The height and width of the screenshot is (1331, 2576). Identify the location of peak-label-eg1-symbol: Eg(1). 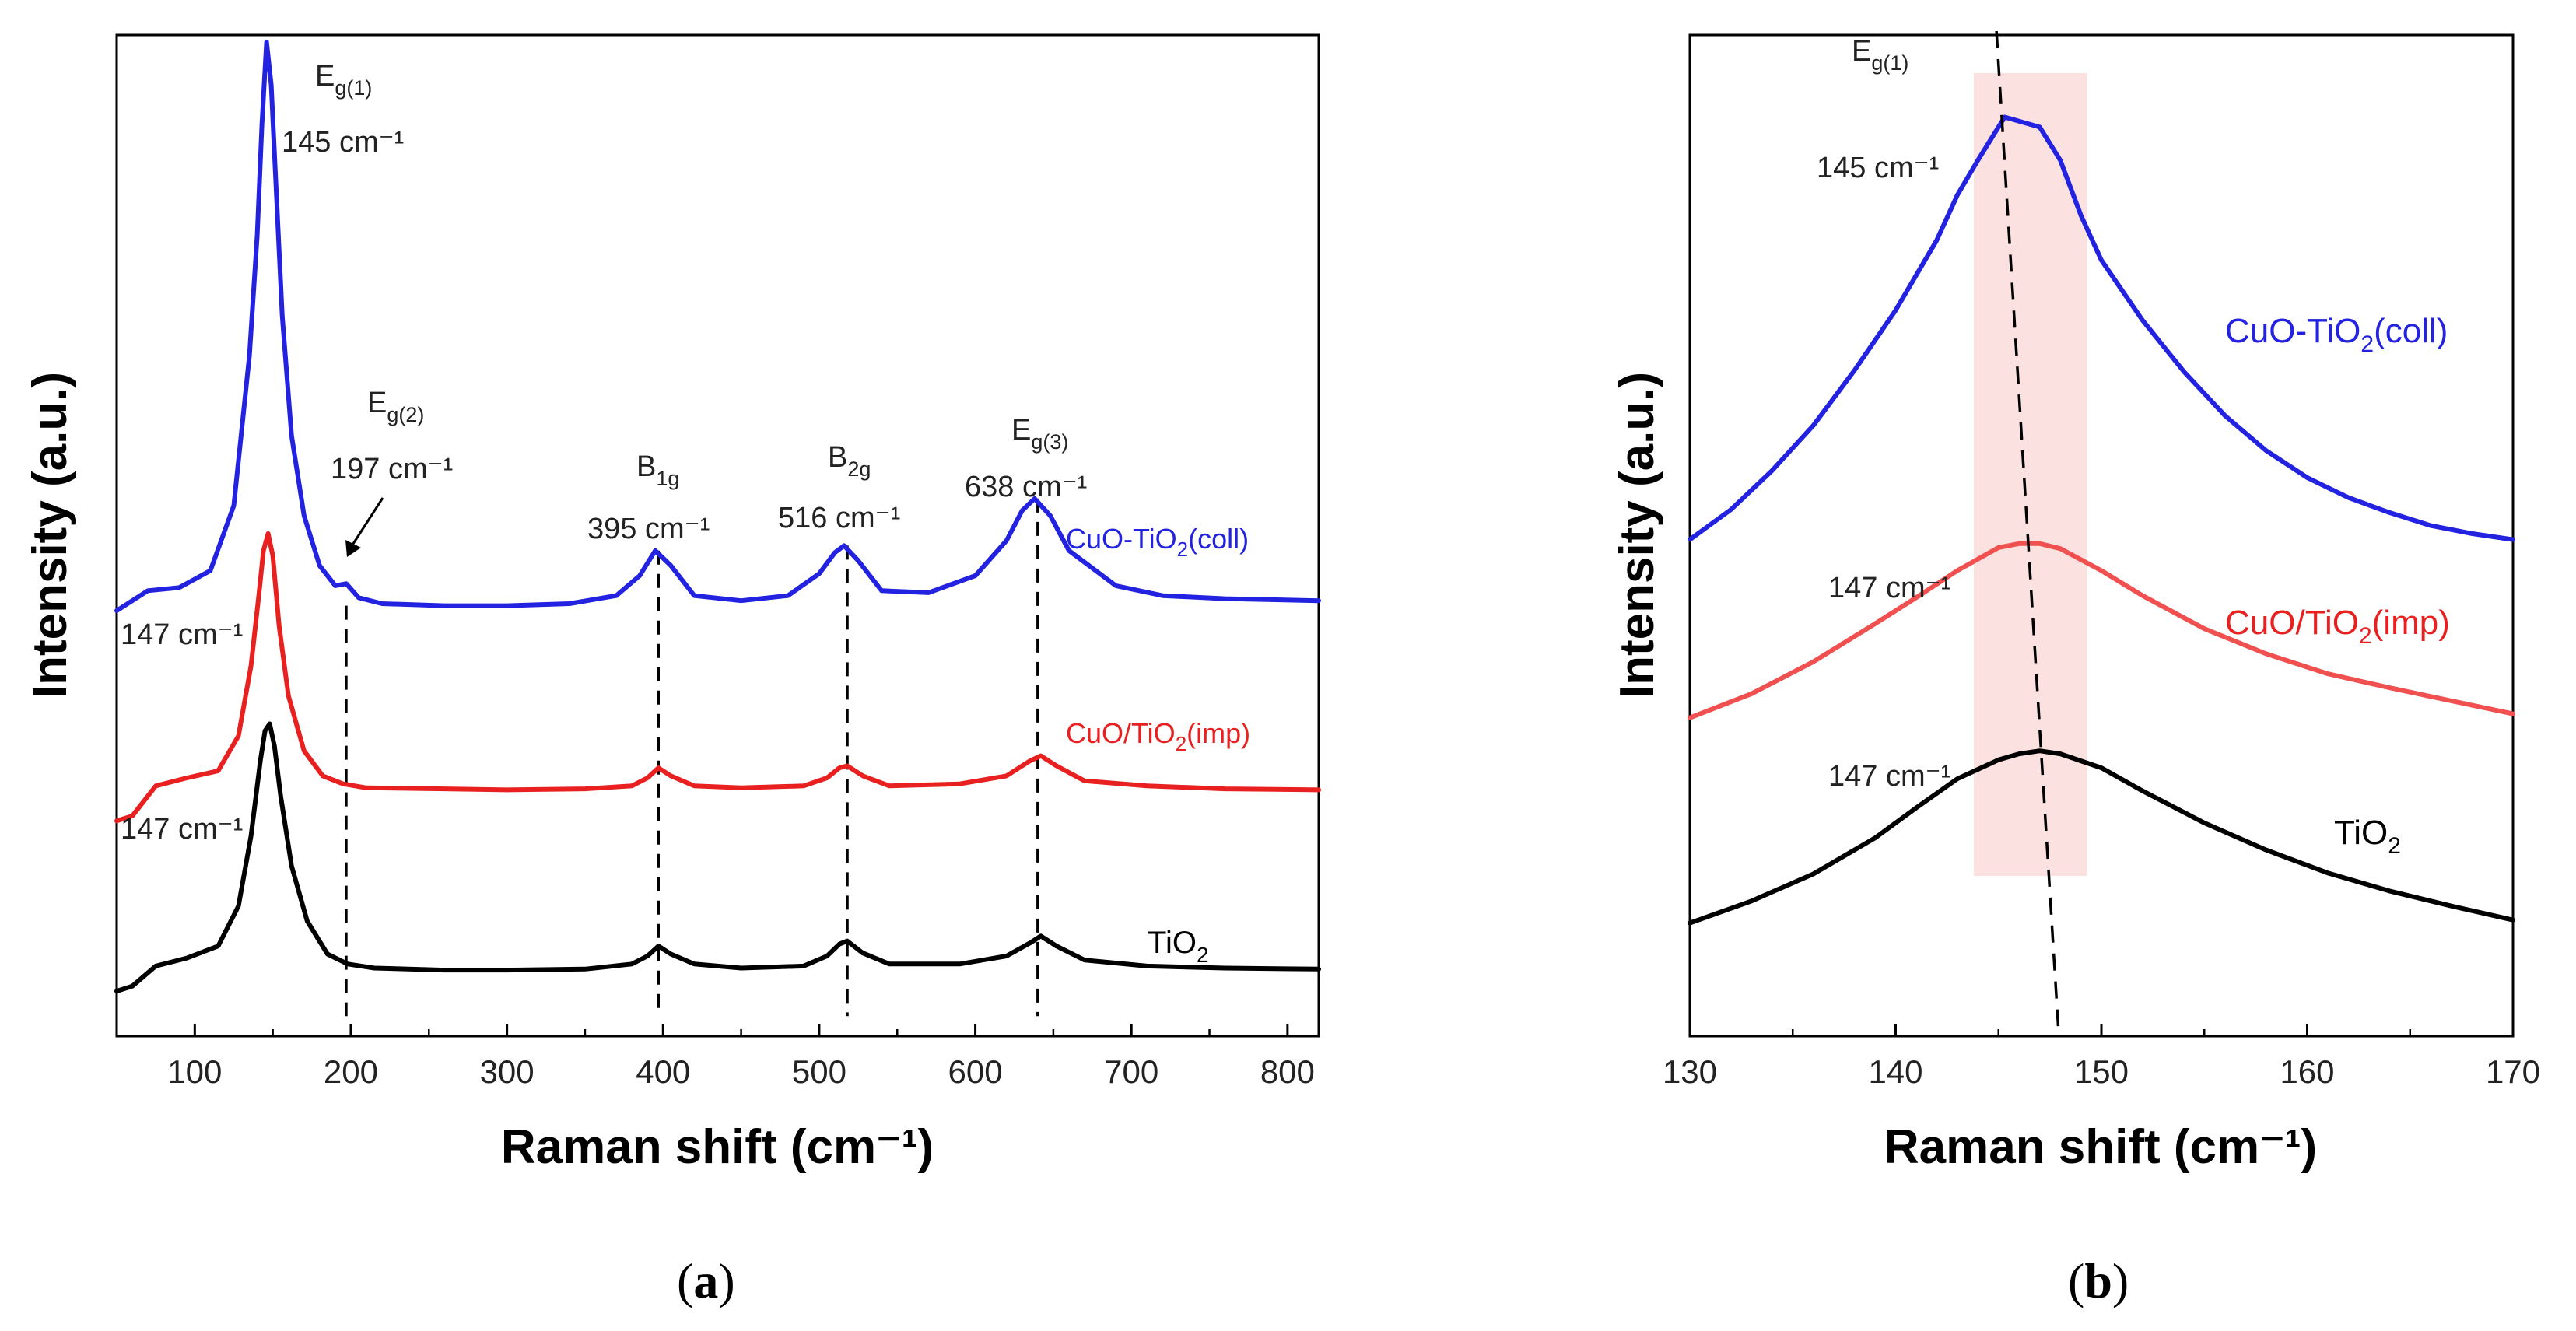
(343, 80).